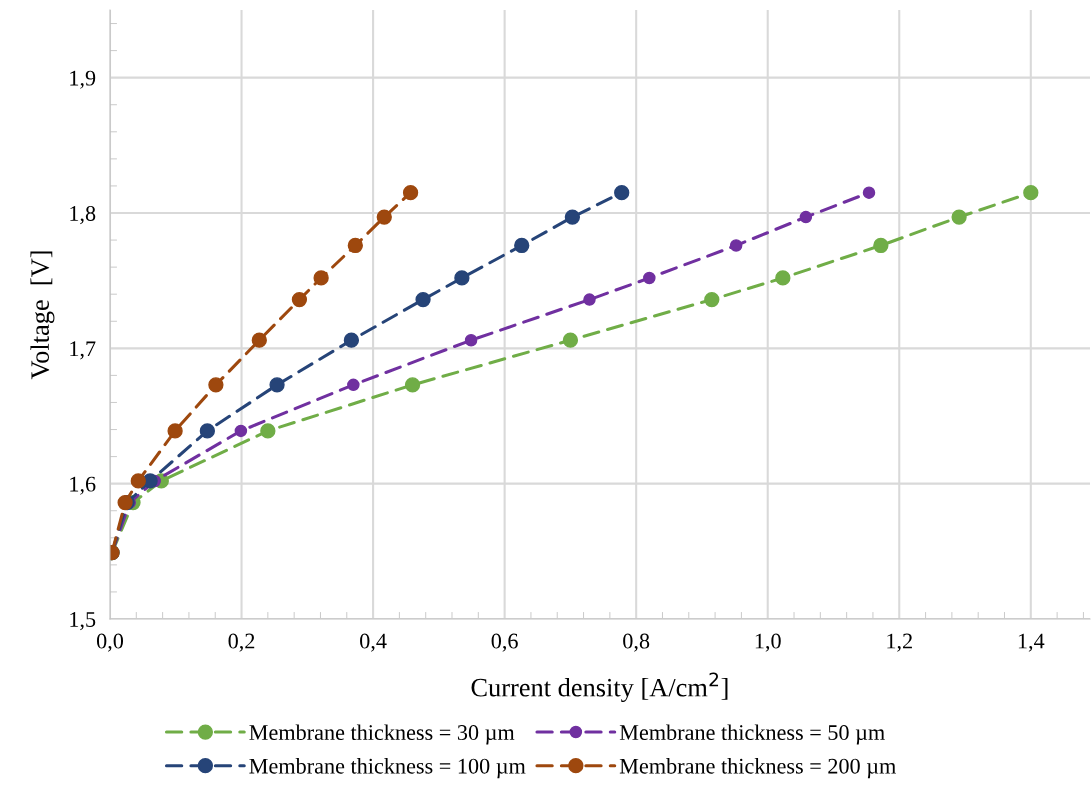 Image resolution: width=1091 pixels, height=812 pixels. Describe the element at coordinates (373, 642) in the screenshot. I see `x-tick-label: 0,4` at that location.